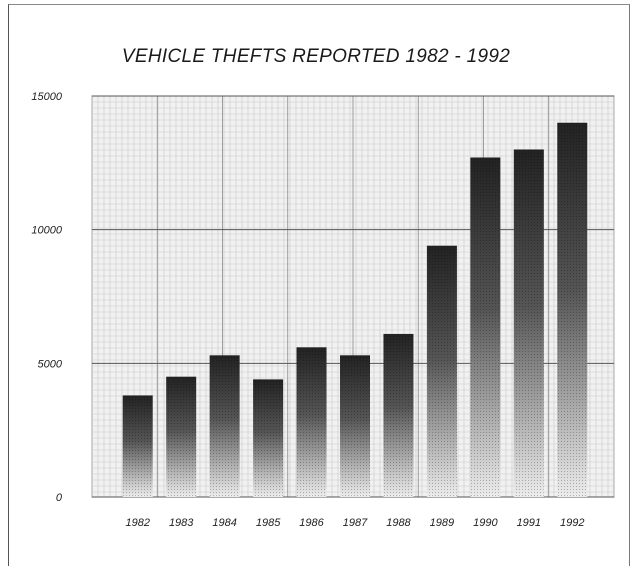 The image size is (632, 571). I want to click on bar-texture-1983, so click(181, 436).